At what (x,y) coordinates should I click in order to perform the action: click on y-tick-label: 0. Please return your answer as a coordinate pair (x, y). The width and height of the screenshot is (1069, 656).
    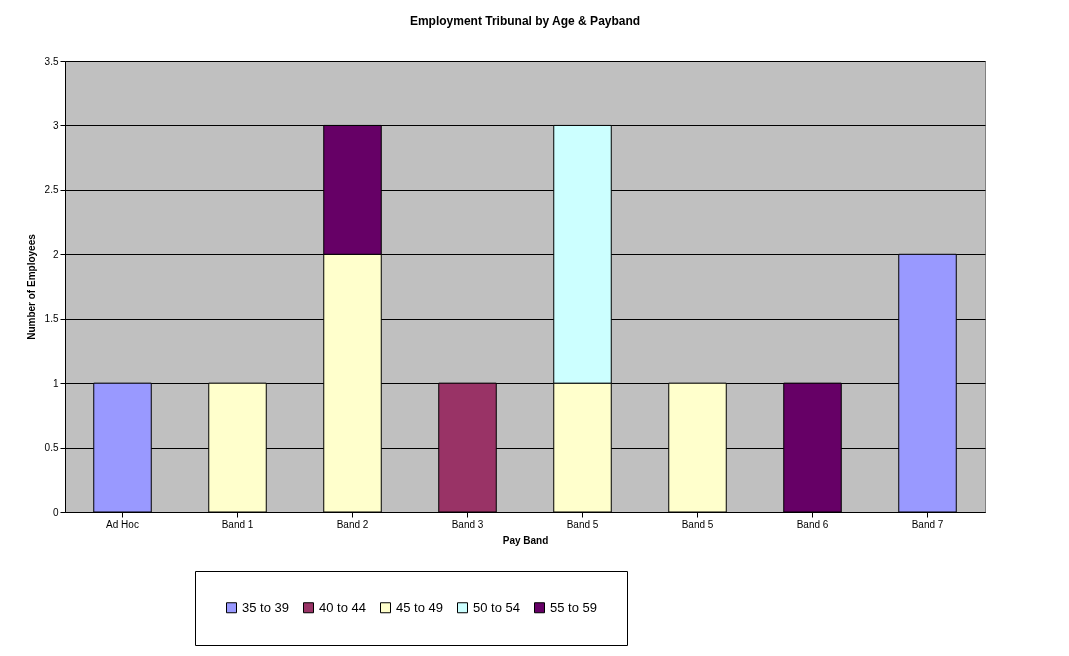
    Looking at the image, I should click on (55, 512).